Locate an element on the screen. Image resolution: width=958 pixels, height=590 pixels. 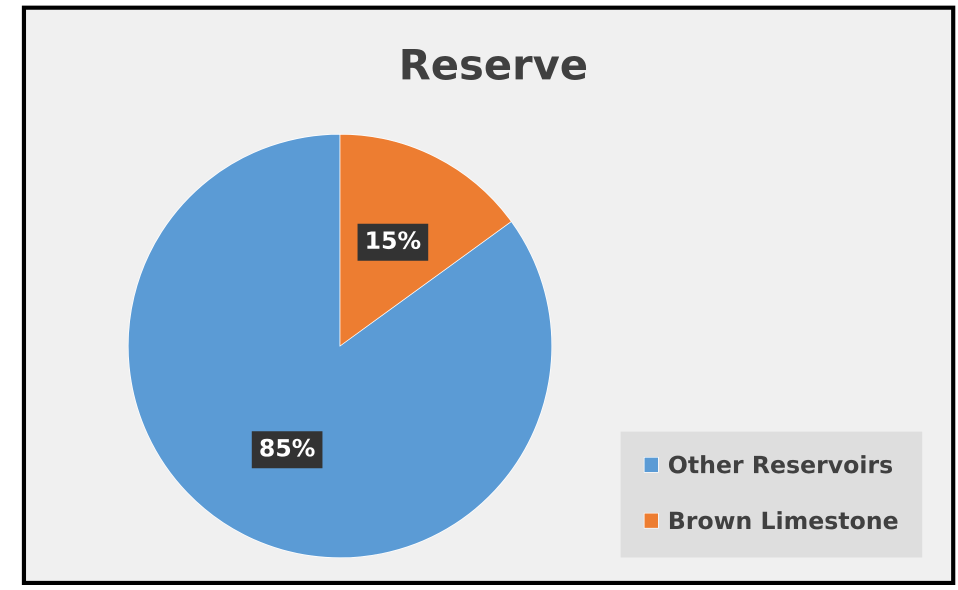
chart-title: Reserve is located at coordinates (494, 64).